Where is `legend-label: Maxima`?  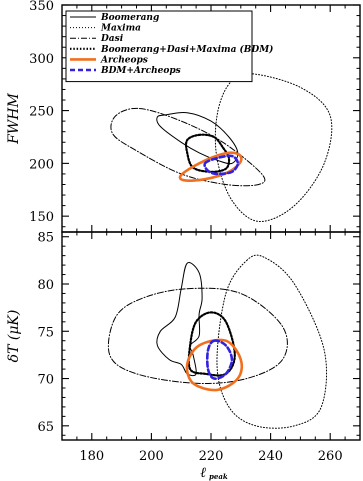
legend-label: Maxima is located at coordinates (120, 29).